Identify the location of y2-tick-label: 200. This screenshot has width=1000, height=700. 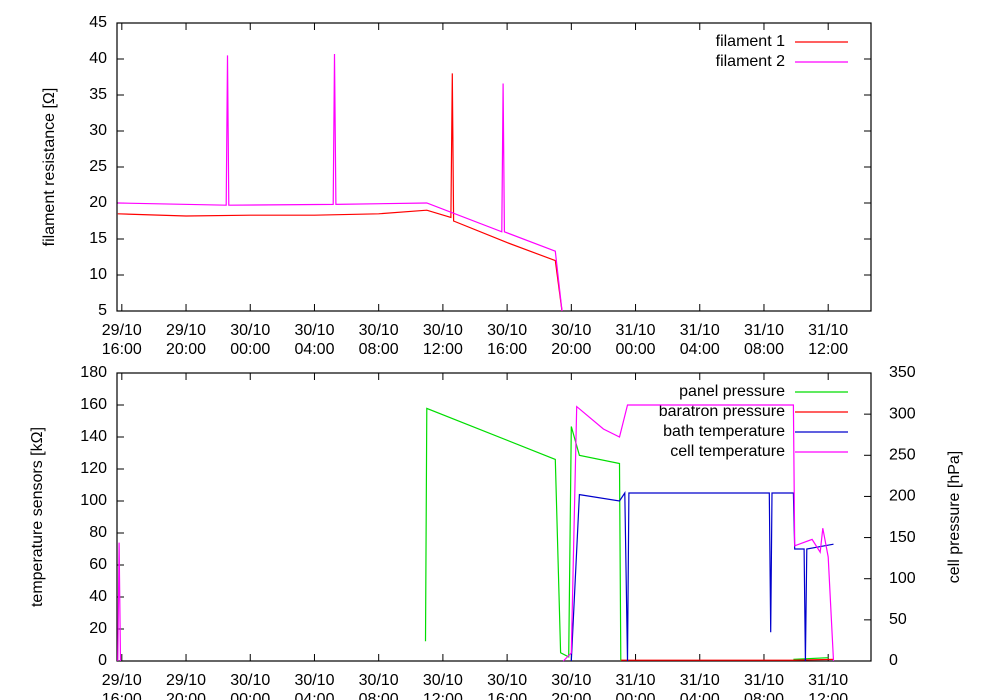
(902, 496).